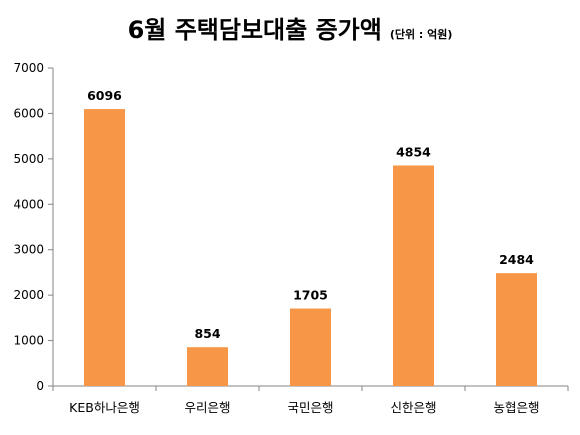 This screenshot has height=435, width=580. I want to click on y-tick-label: 7000, so click(28, 68).